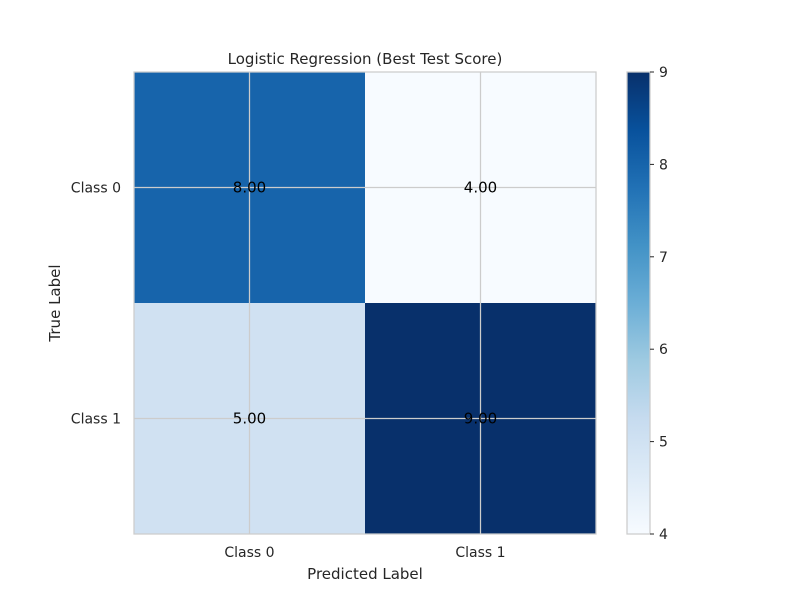  What do you see at coordinates (638, 303) in the screenshot?
I see `colorbar` at bounding box center [638, 303].